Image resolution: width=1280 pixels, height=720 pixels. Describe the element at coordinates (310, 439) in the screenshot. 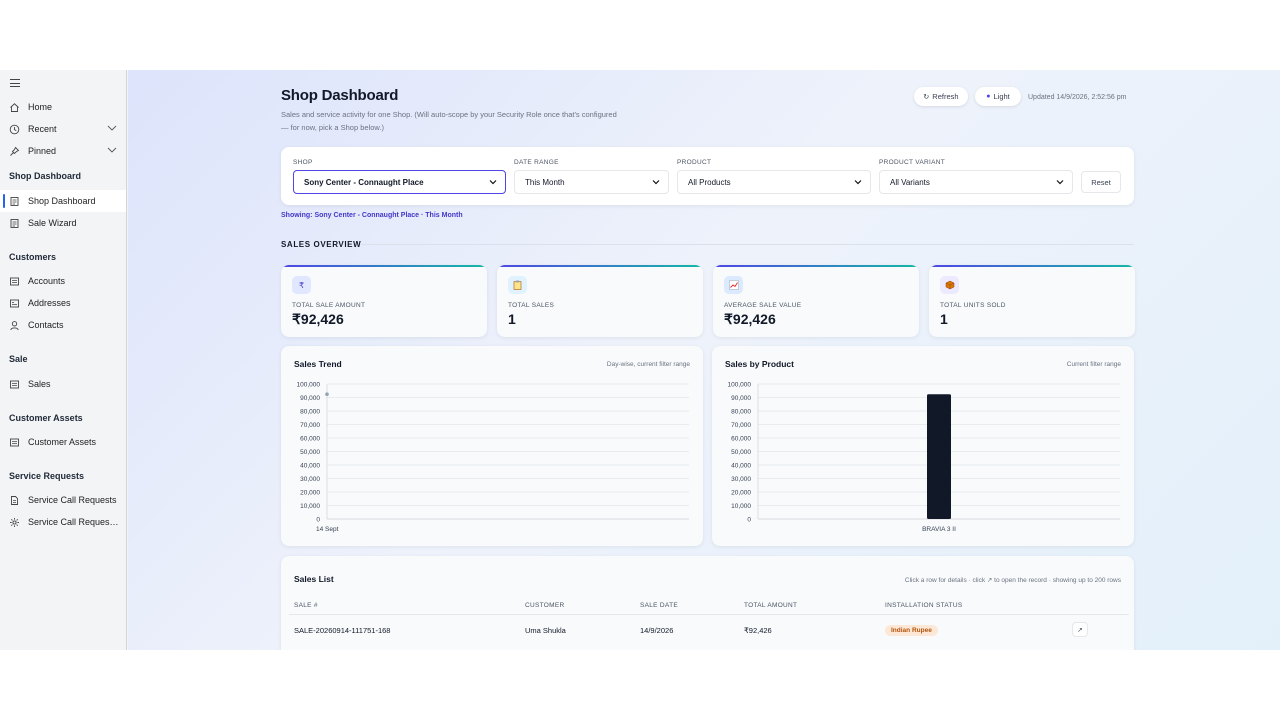

I see `y-tick-label: 60,000` at that location.